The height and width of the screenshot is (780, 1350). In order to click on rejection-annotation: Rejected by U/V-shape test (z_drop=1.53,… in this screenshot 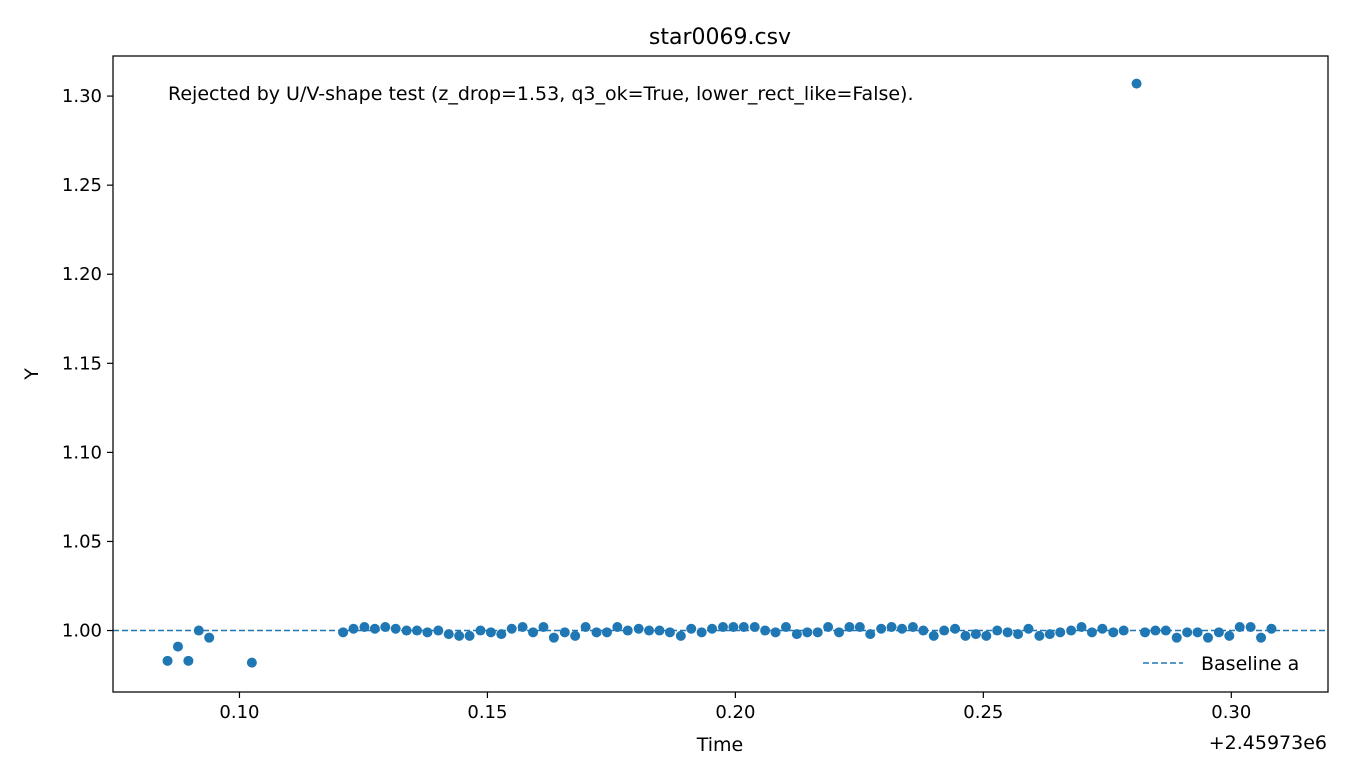, I will do `click(541, 94)`.